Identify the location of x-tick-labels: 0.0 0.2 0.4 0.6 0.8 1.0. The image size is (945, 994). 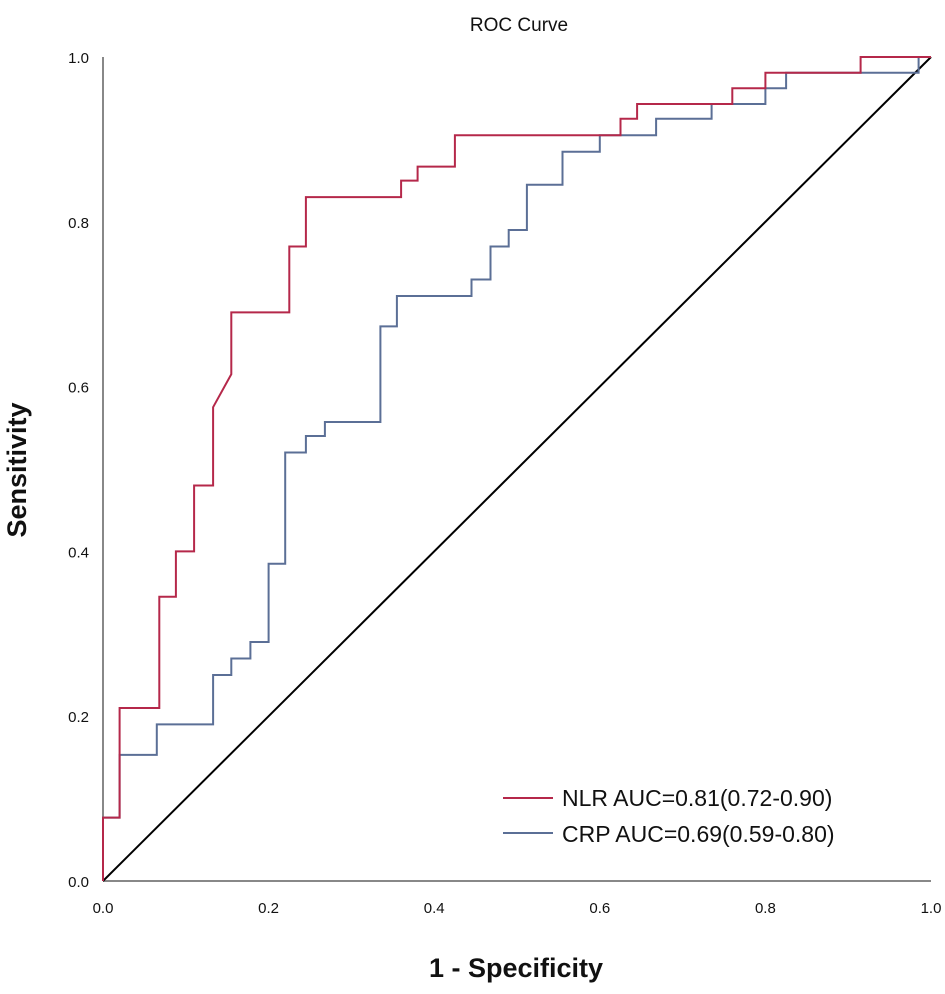
(517, 908).